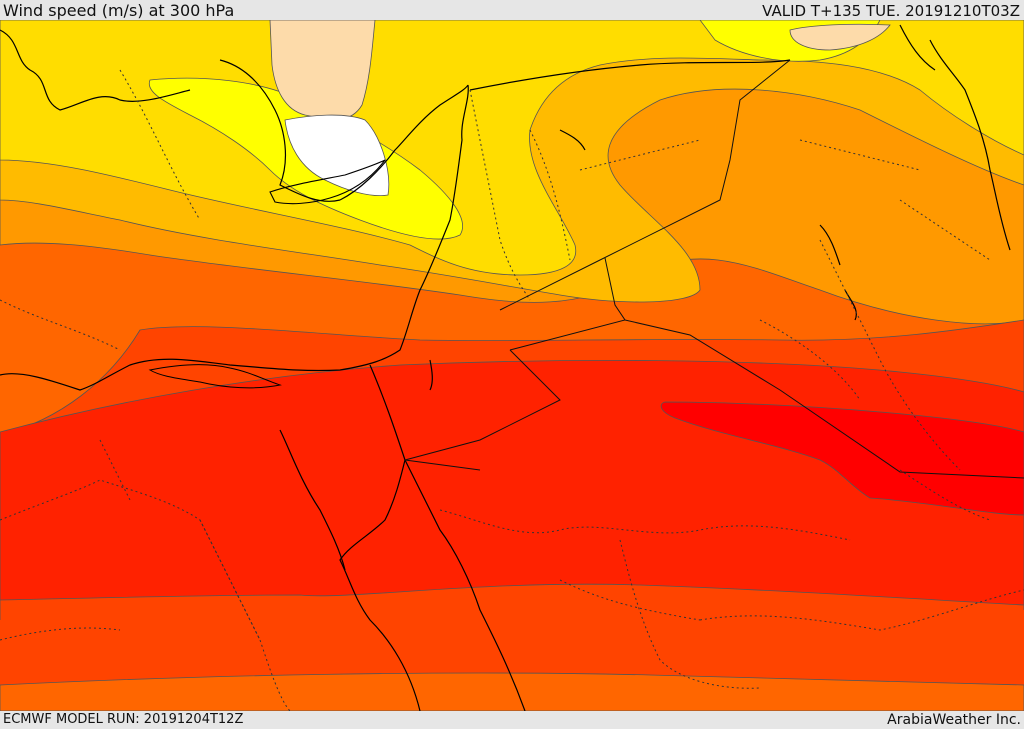  Describe the element at coordinates (123, 719) in the screenshot. I see `model-run-label: ECMWF MODEL RUN: 20191204T12Z` at that location.